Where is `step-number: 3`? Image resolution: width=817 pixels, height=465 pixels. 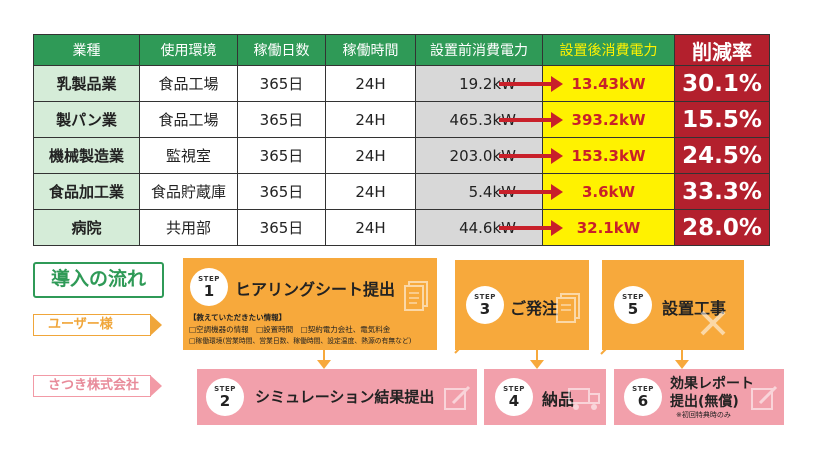 step-number: 3 is located at coordinates (485, 309).